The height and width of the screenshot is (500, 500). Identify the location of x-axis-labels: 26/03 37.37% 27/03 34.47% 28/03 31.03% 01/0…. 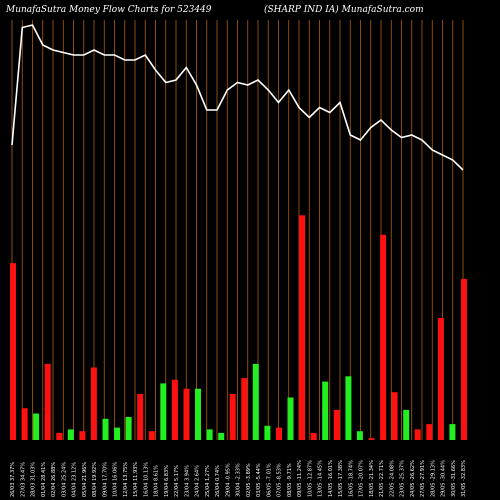
(238, 478).